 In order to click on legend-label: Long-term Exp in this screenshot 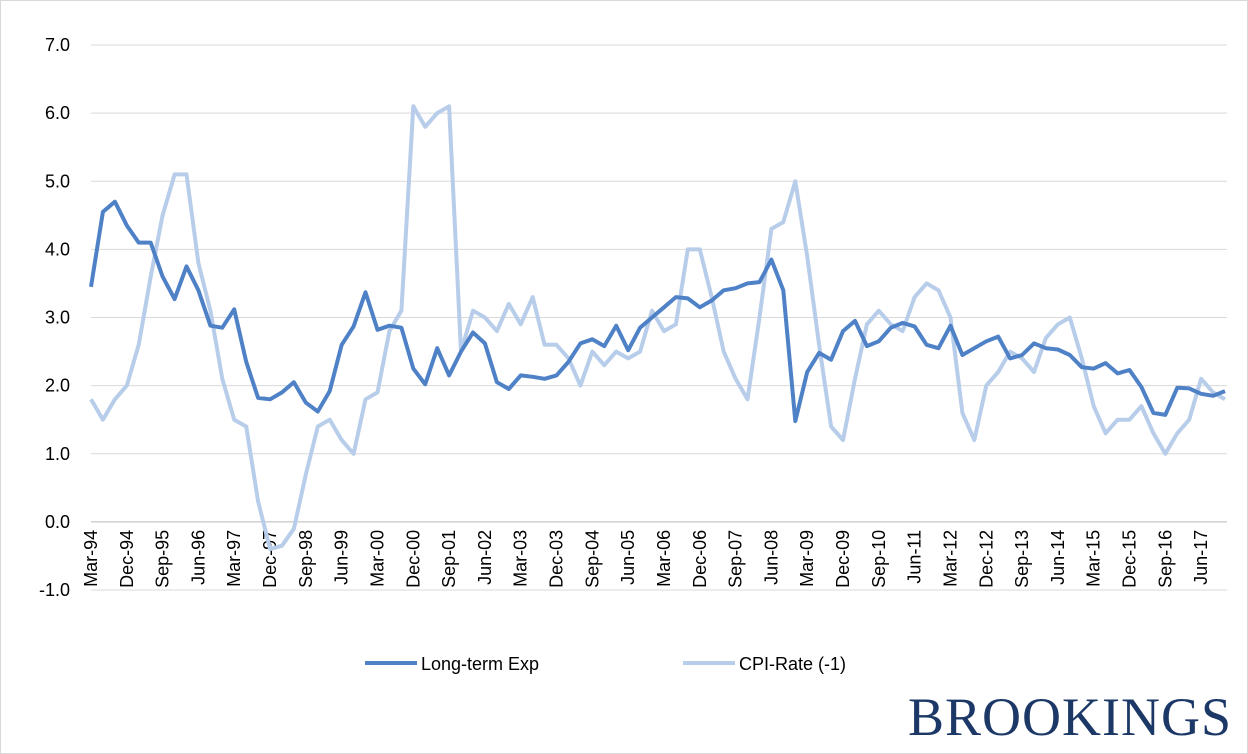, I will do `click(480, 664)`.